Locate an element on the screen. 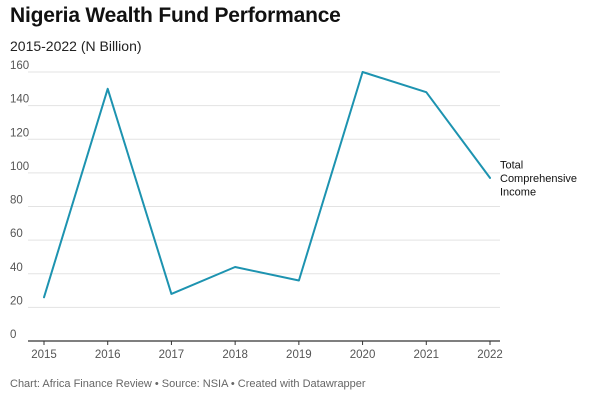 Image resolution: width=600 pixels, height=400 pixels. y-tick-label: 60 is located at coordinates (16, 234).